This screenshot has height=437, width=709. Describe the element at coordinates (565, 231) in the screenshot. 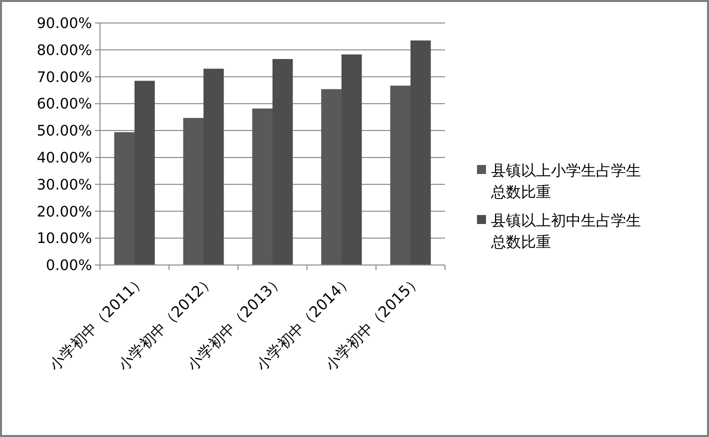

I see `legend-label: 县镇以上初中生占学生总数比重` at that location.